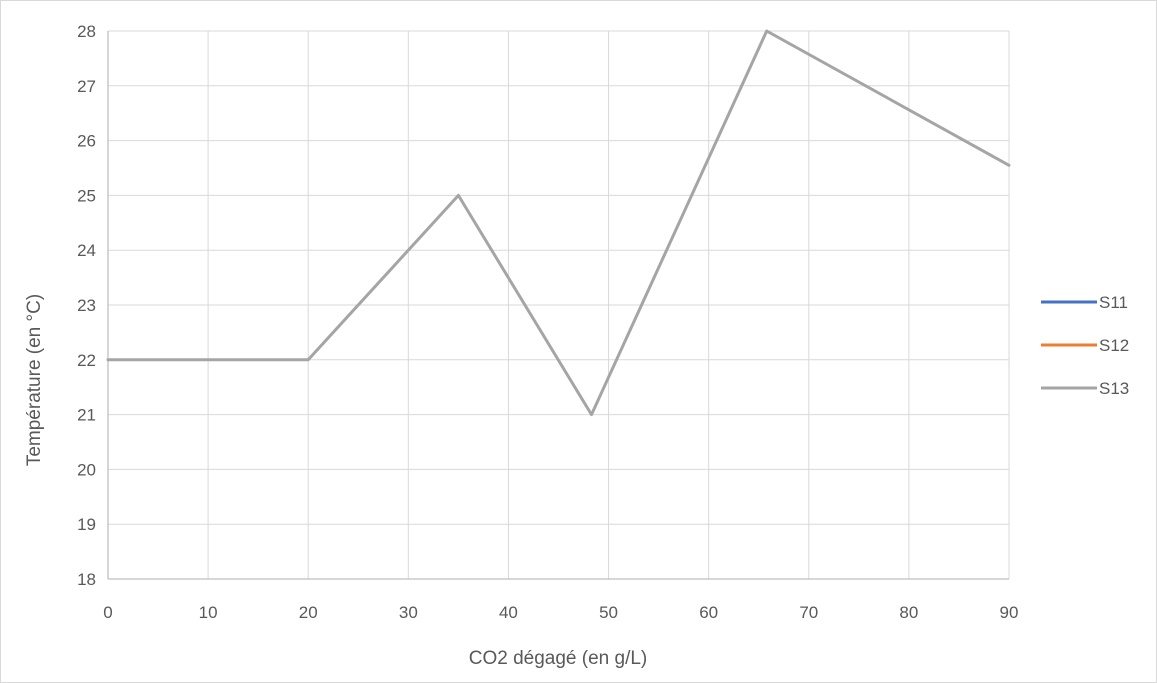  What do you see at coordinates (558, 658) in the screenshot?
I see `x-axis-title: CO2 dégagé (en g/L)` at bounding box center [558, 658].